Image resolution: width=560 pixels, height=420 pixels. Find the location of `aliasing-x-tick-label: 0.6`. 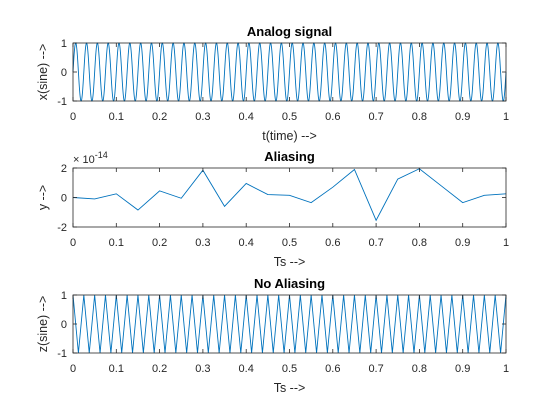

aliasing-x-tick-label: 0.6 is located at coordinates (332, 243).